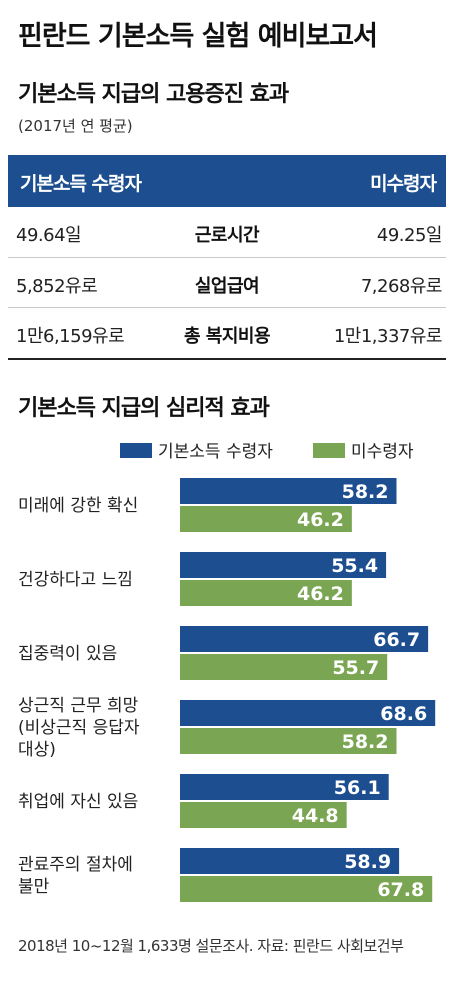 The image size is (454, 991). Describe the element at coordinates (153, 94) in the screenshot. I see `employment-section-title: 기본소득 지급의 고용증진 효과` at that location.